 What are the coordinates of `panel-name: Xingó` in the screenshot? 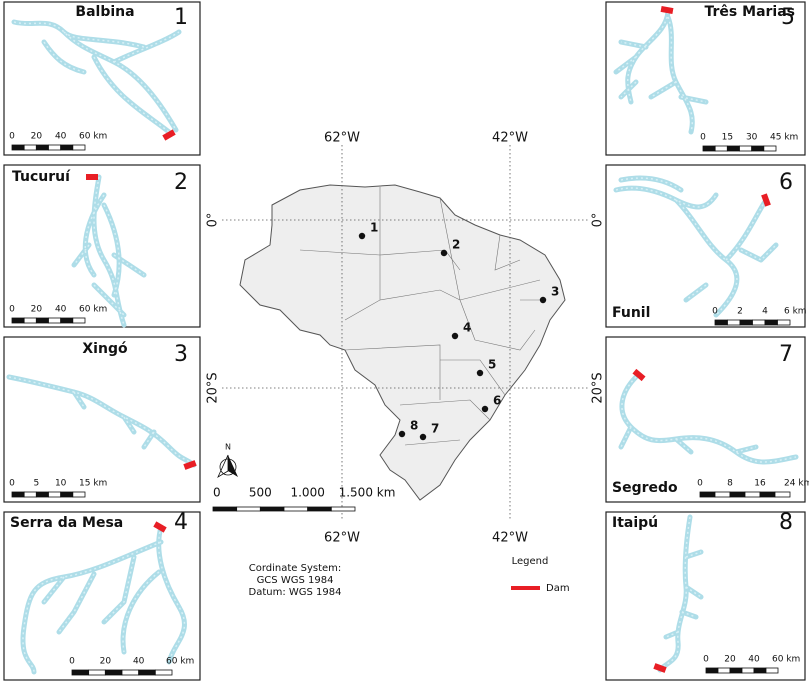 It's located at (105, 349).